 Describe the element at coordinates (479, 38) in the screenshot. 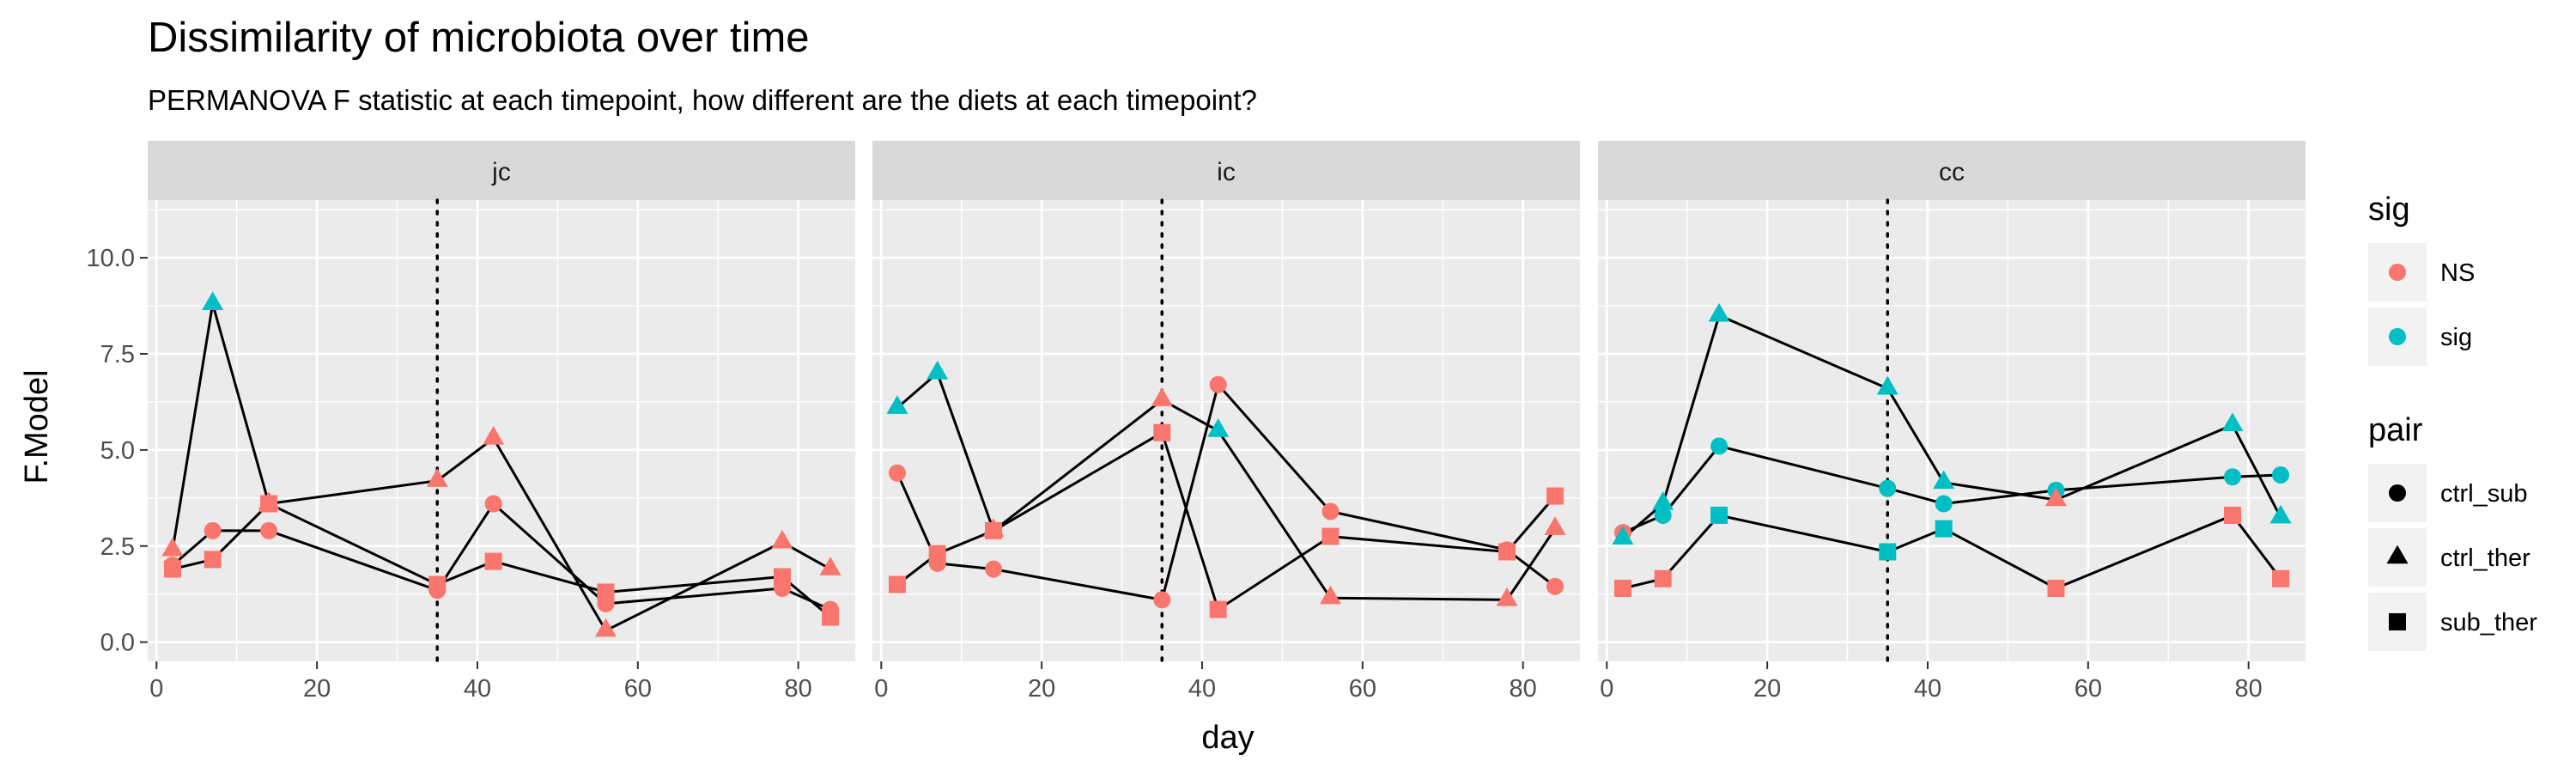

I see `chart-title: Dissimilarity of microbiota over time` at that location.